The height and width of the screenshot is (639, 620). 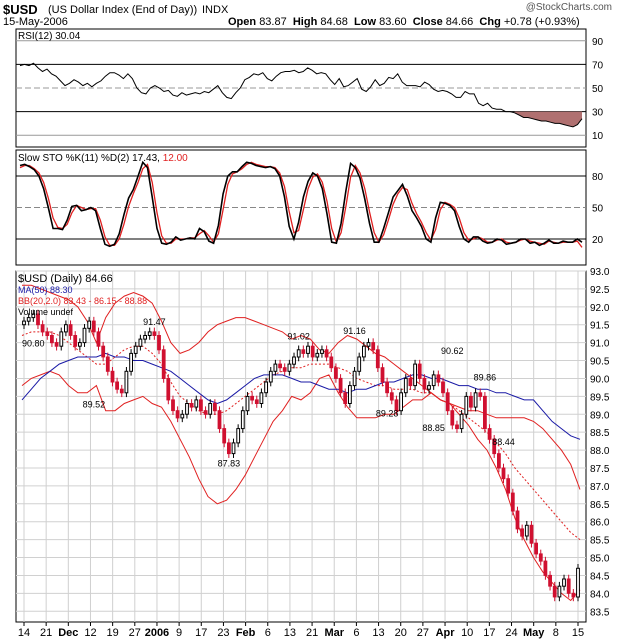 What do you see at coordinates (242, 22) in the screenshot?
I see `open-label: Open` at bounding box center [242, 22].